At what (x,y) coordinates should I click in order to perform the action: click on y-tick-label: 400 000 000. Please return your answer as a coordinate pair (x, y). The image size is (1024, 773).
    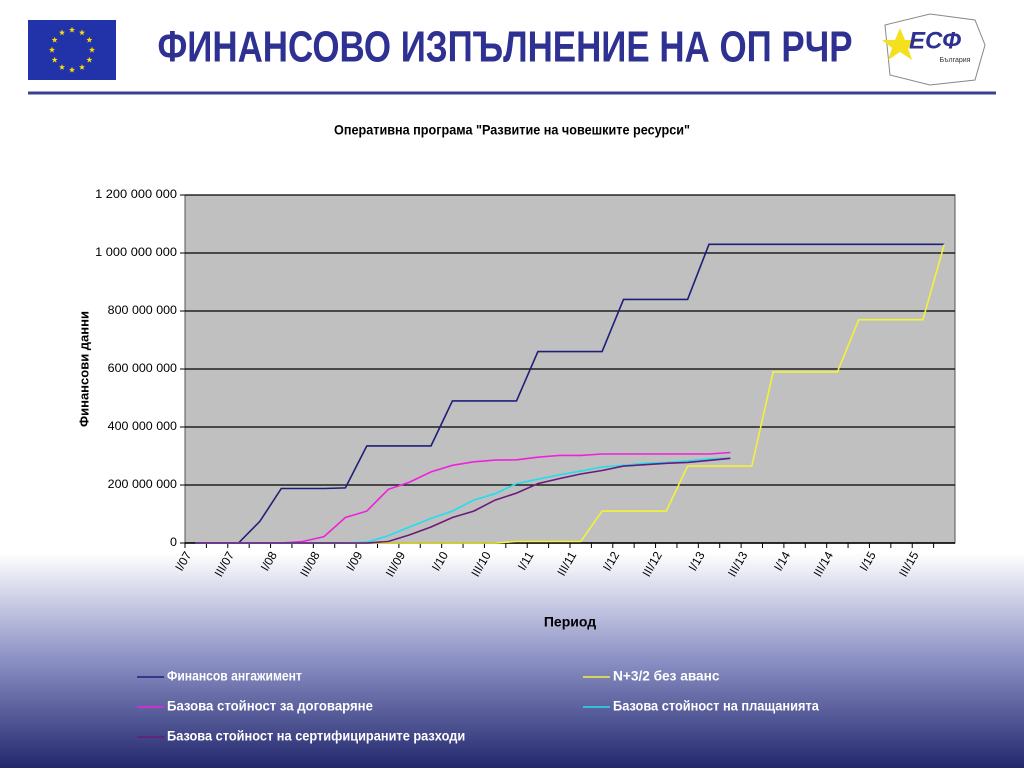
    Looking at the image, I should click on (143, 426).